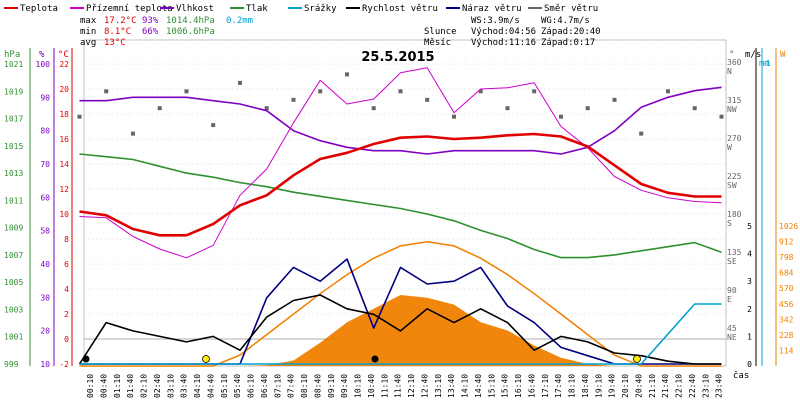 This screenshot has width=800, height=400. Describe the element at coordinates (732, 185) in the screenshot. I see `axis-tick-direction-label: SW` at that location.